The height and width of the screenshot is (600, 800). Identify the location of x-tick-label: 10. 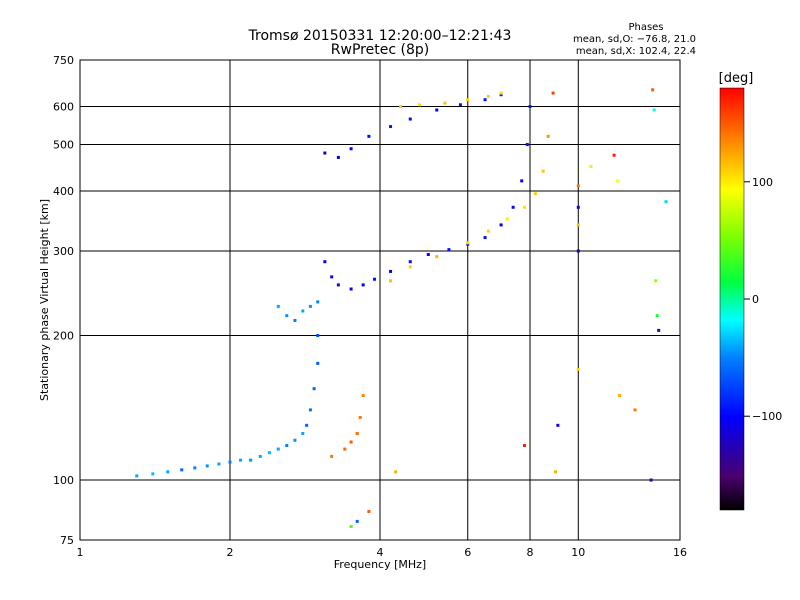
(578, 552).